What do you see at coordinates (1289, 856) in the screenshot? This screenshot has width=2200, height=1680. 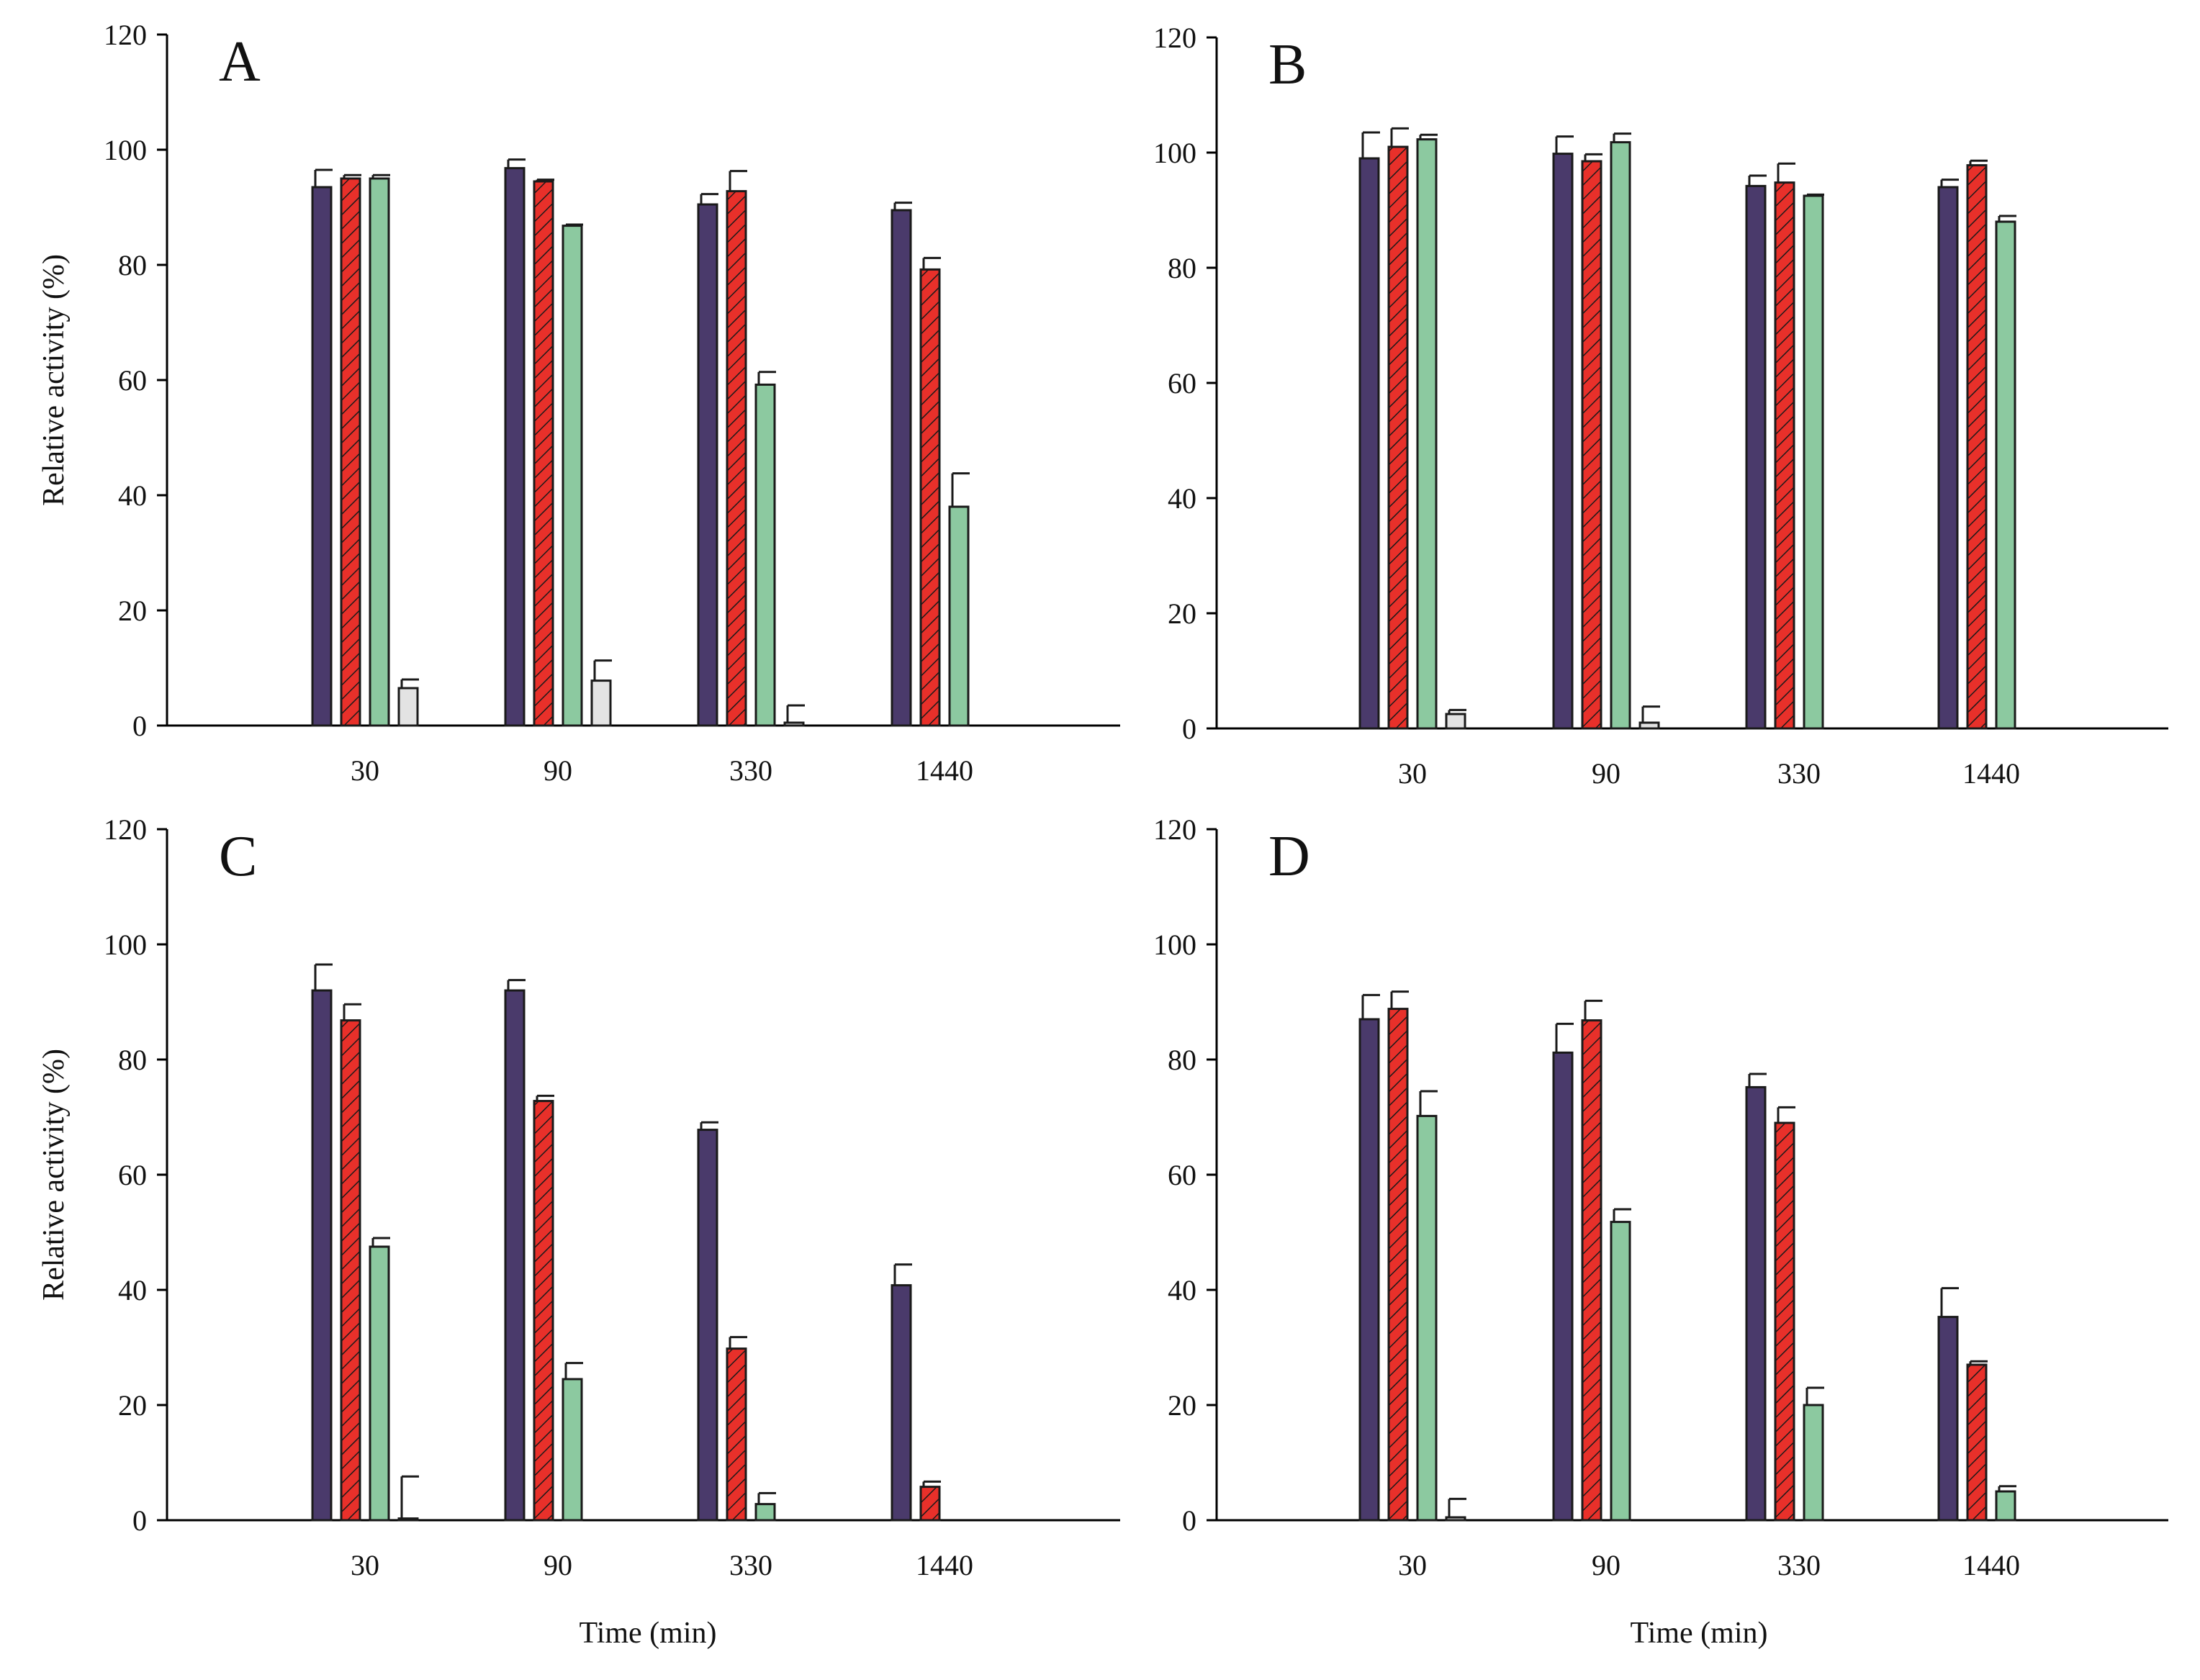 I see `panel-letter: D` at bounding box center [1289, 856].